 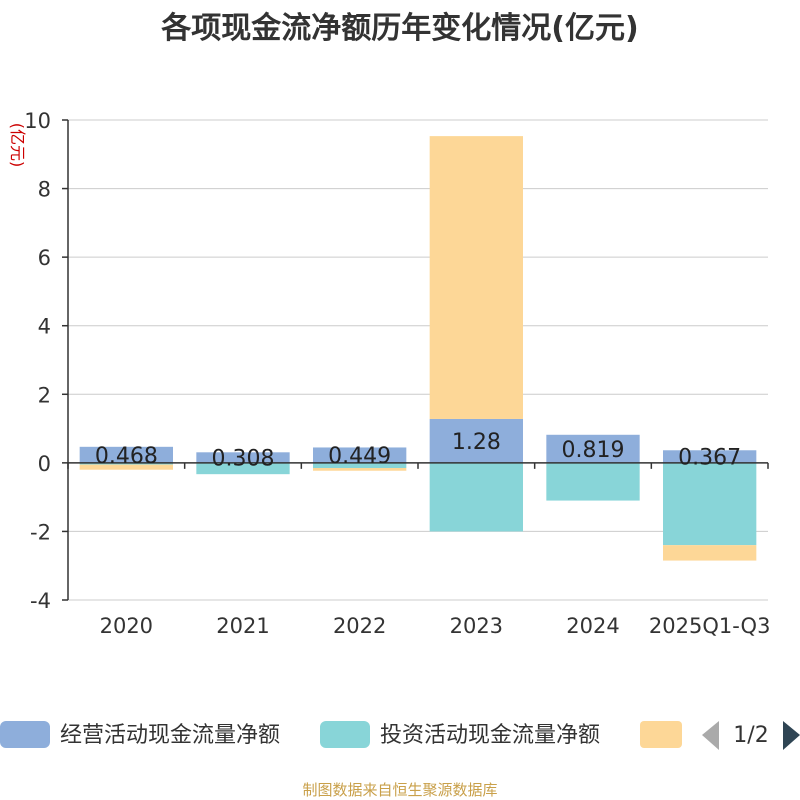 I want to click on y-axis-unit-label: (亿元), so click(x=17, y=145).